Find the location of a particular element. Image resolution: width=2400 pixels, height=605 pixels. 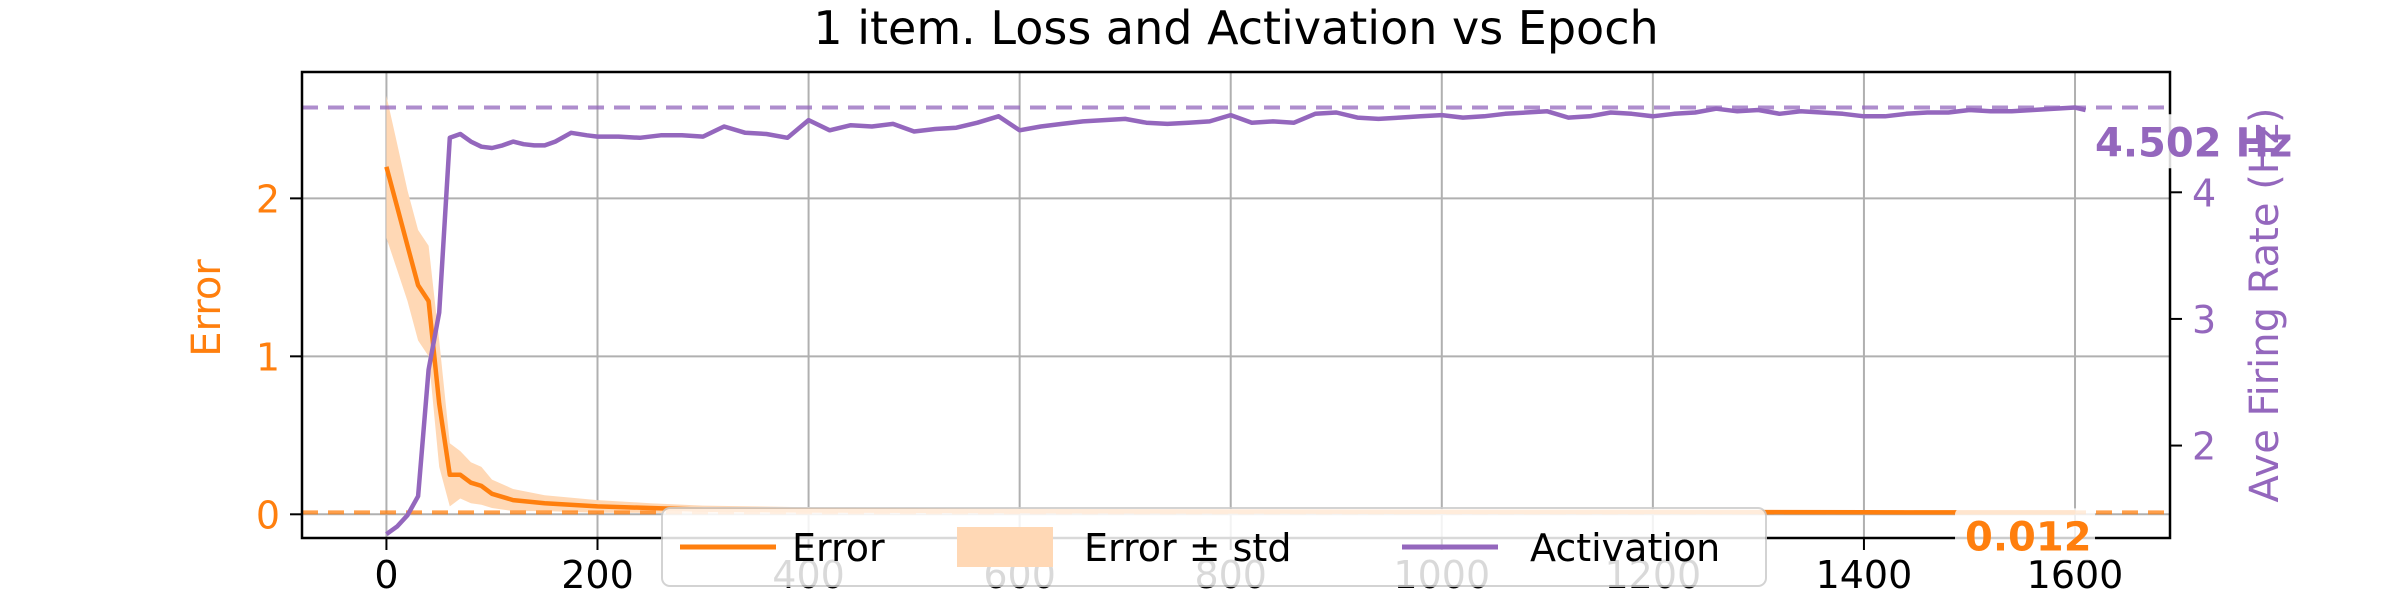

y-tick-label-left: 1 is located at coordinates (268, 357).